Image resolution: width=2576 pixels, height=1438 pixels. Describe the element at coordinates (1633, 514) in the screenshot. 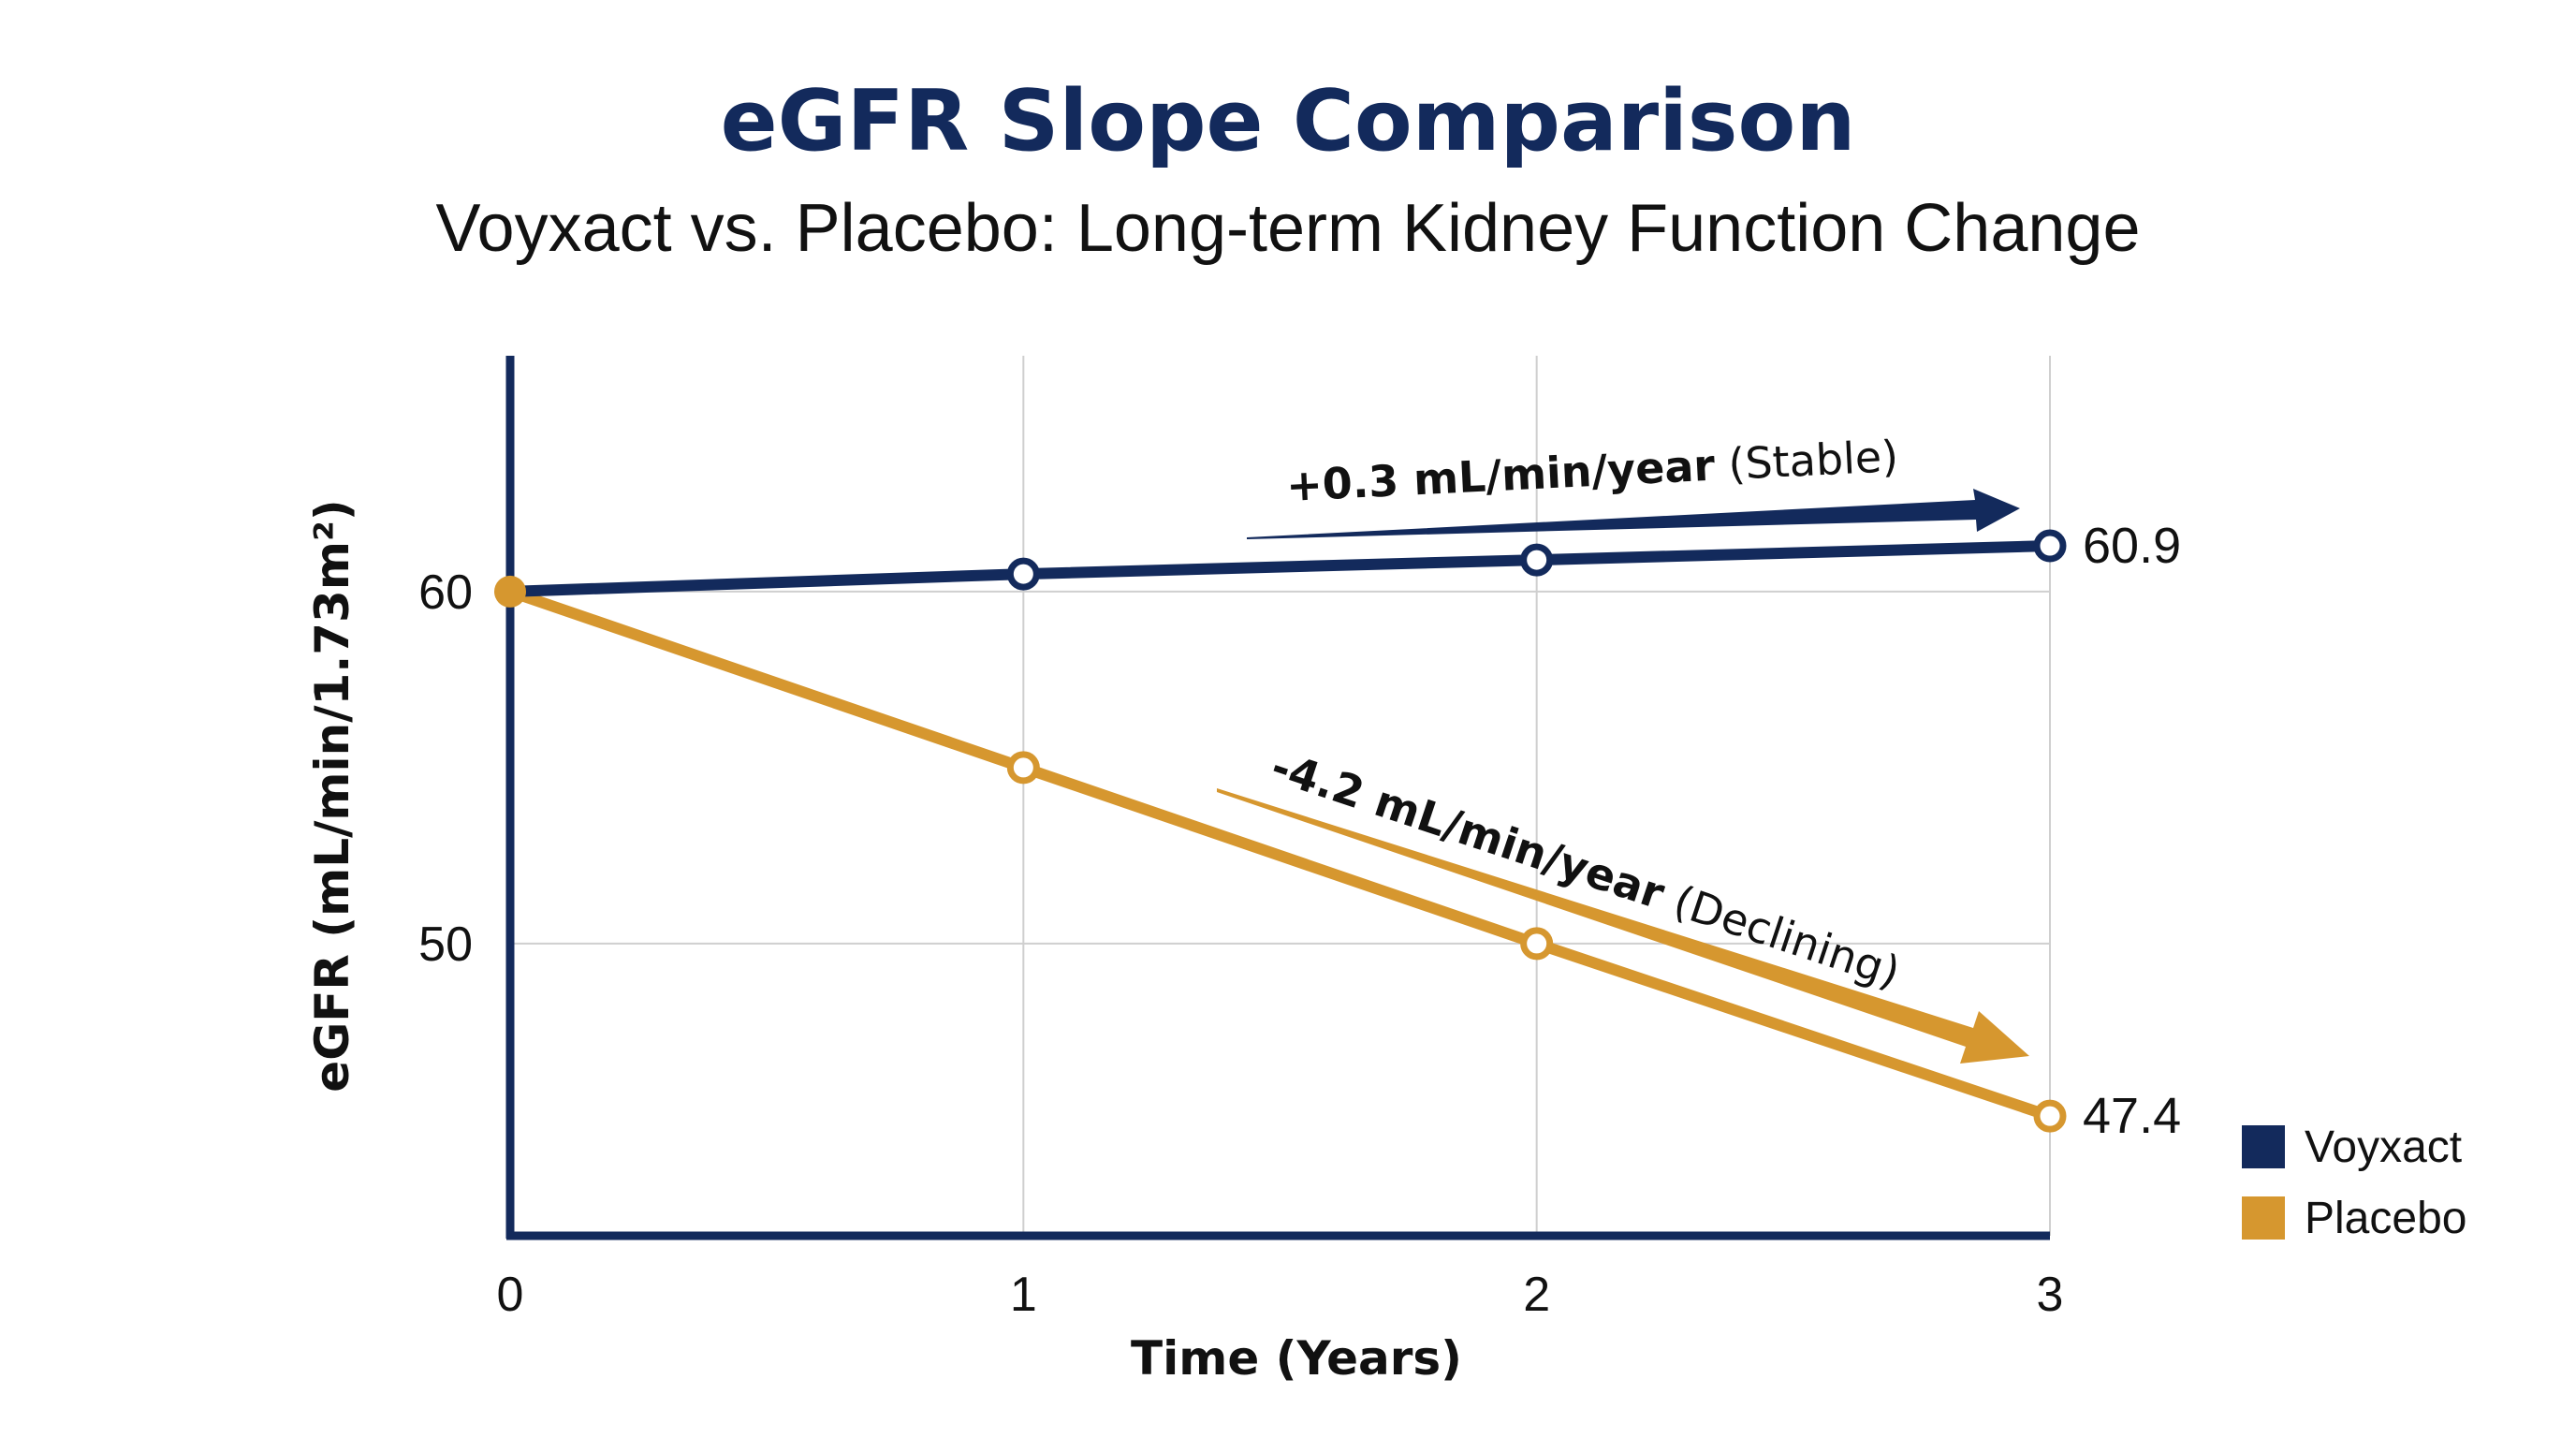

I see `voyxact-trend-arrow` at that location.